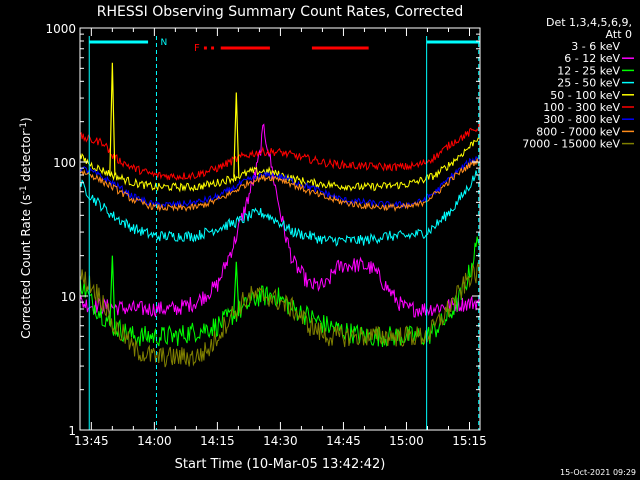 This screenshot has width=640, height=480. What do you see at coordinates (280, 464) in the screenshot?
I see `x-axis-label: Start Time (10-Mar-05 13:42:42)` at bounding box center [280, 464].